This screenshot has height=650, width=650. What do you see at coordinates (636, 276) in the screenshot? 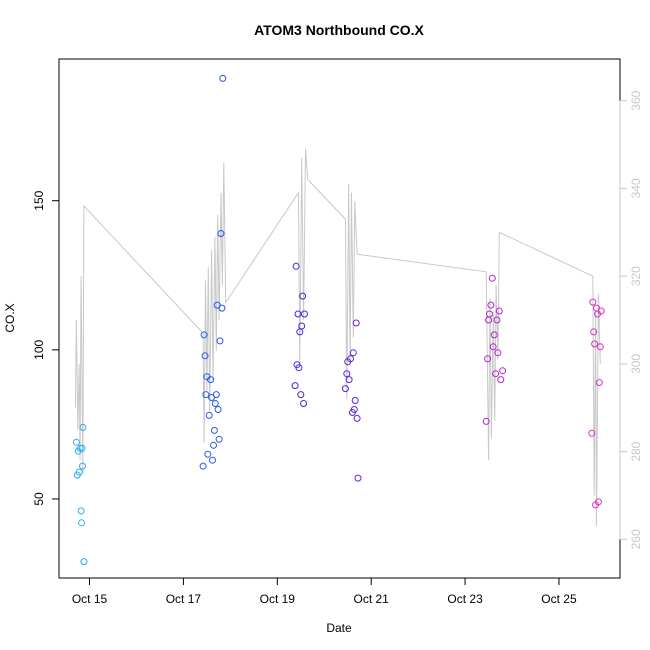
I see `right-y-tick-label: 320` at bounding box center [636, 276].